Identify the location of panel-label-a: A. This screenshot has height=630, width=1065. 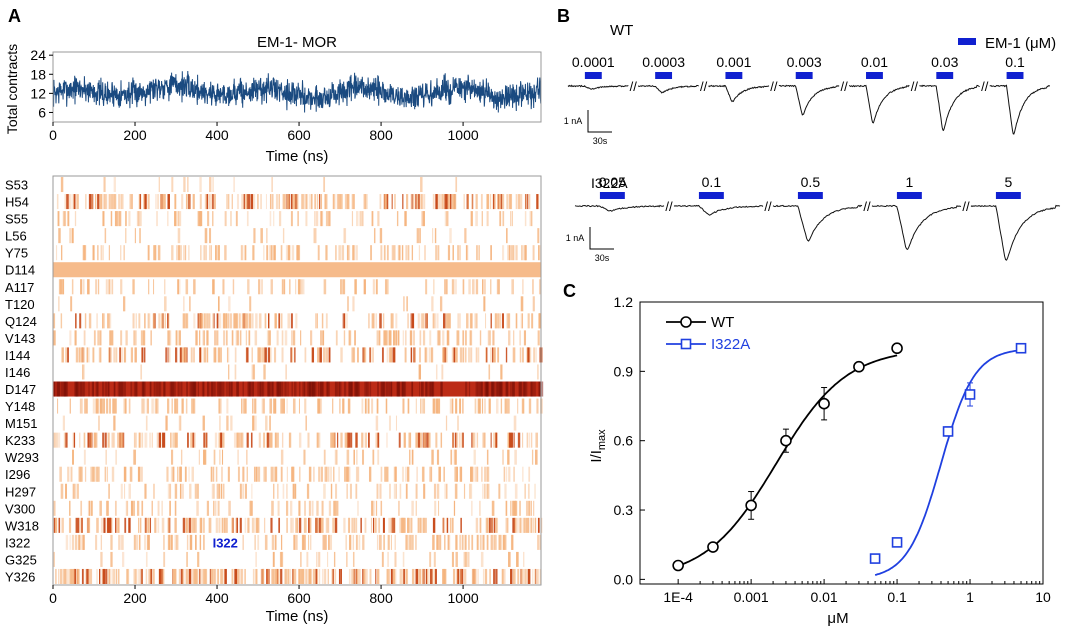
(14, 16).